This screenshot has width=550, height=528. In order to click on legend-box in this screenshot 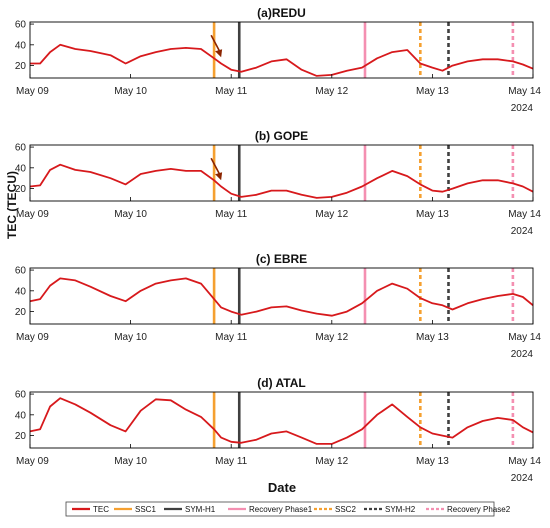, I will do `click(280, 509)`.